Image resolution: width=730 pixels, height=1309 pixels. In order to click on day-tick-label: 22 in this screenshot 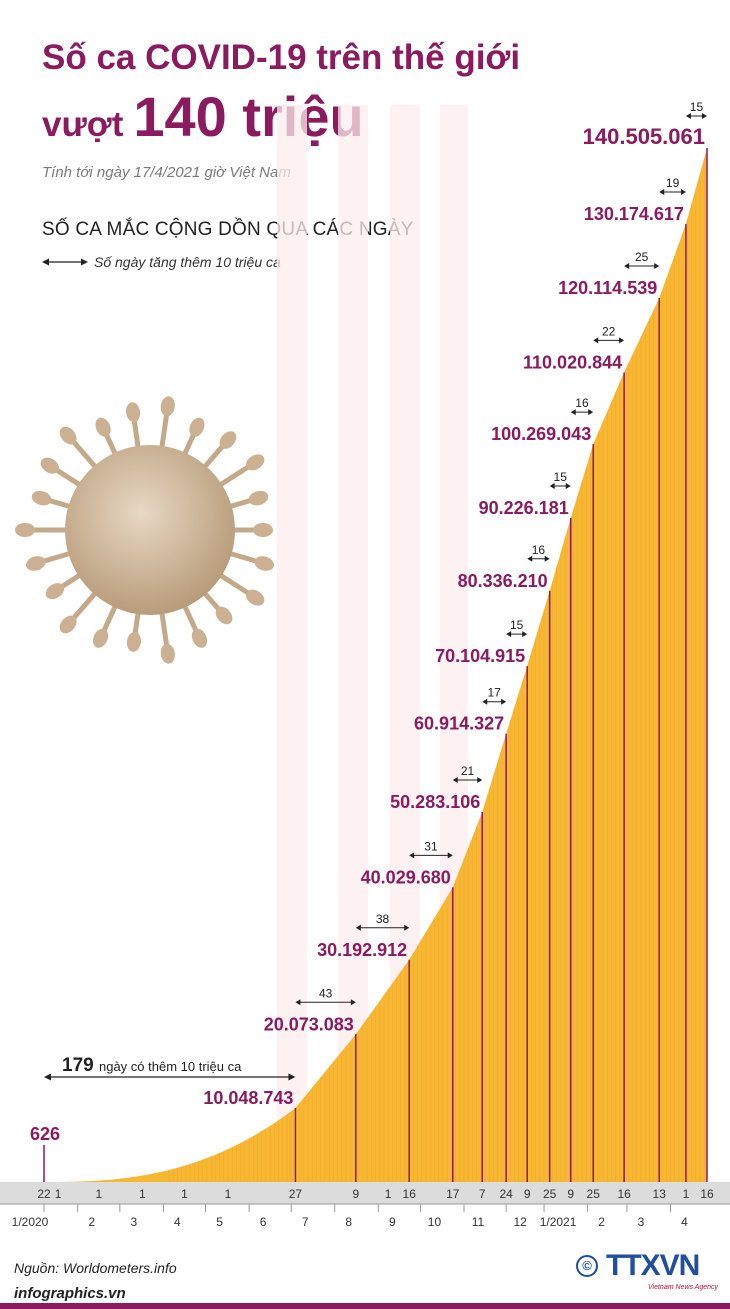, I will do `click(44, 1194)`.